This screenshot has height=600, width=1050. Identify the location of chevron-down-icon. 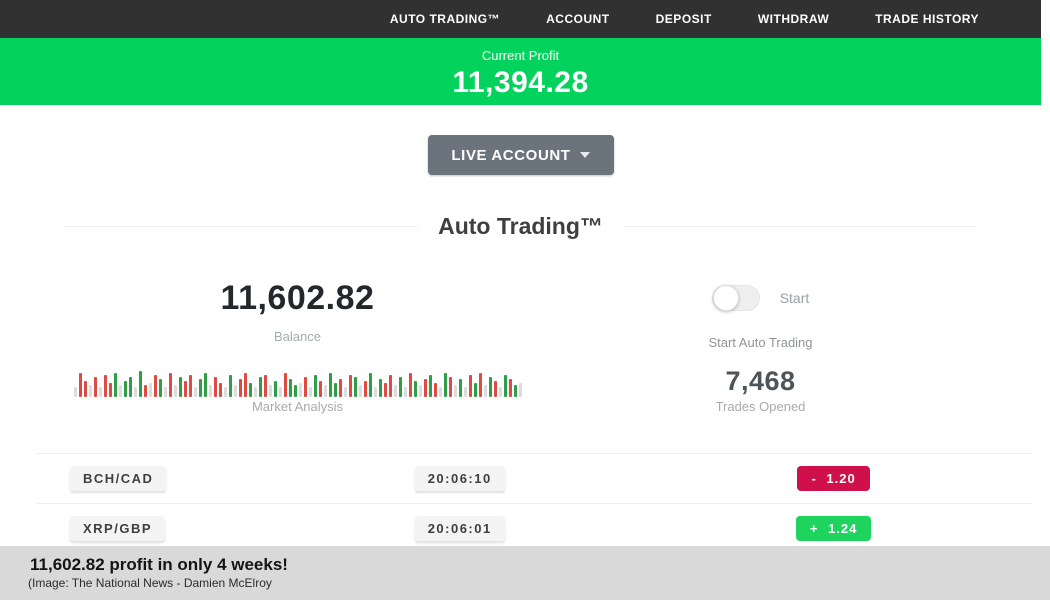
(584, 155).